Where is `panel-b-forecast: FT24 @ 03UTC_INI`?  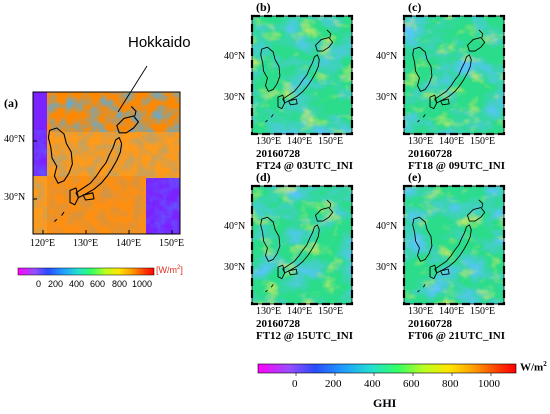 panel-b-forecast: FT24 @ 03UTC_INI is located at coordinates (305, 166).